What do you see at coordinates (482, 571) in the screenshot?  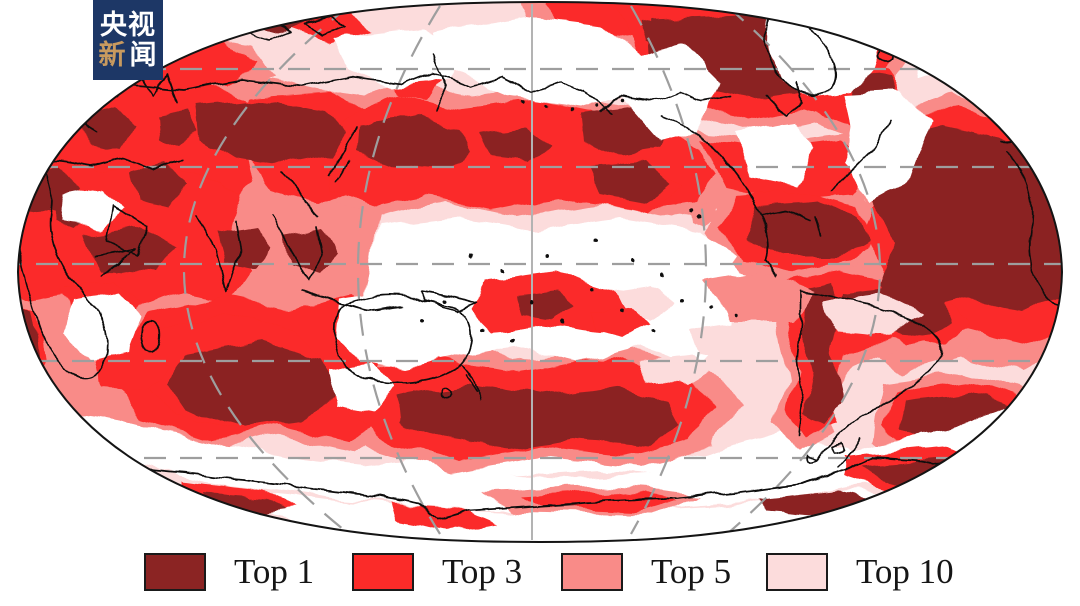 I see `legend-label-top3: Top 3` at bounding box center [482, 571].